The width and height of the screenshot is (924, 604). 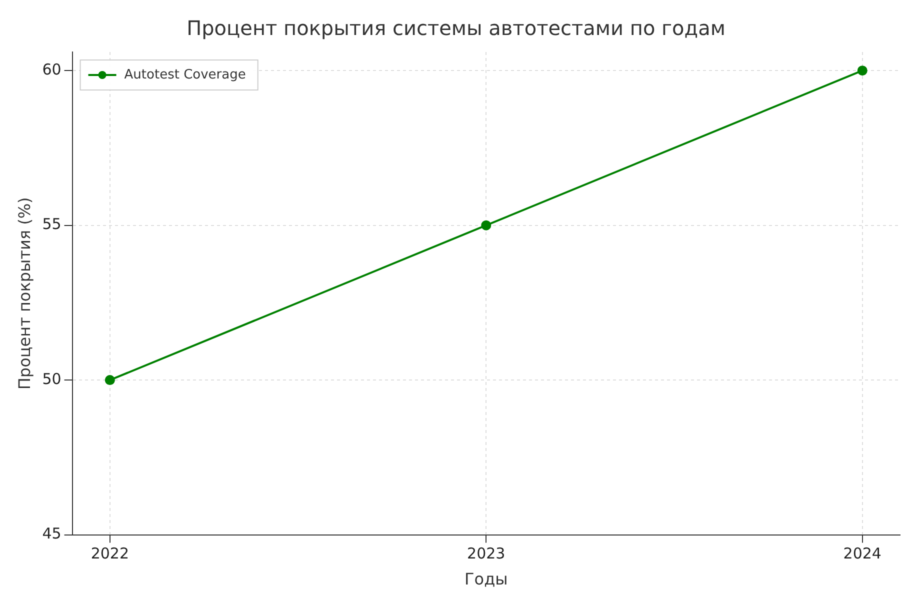 I want to click on x-tick-label: 2022, so click(x=110, y=553).